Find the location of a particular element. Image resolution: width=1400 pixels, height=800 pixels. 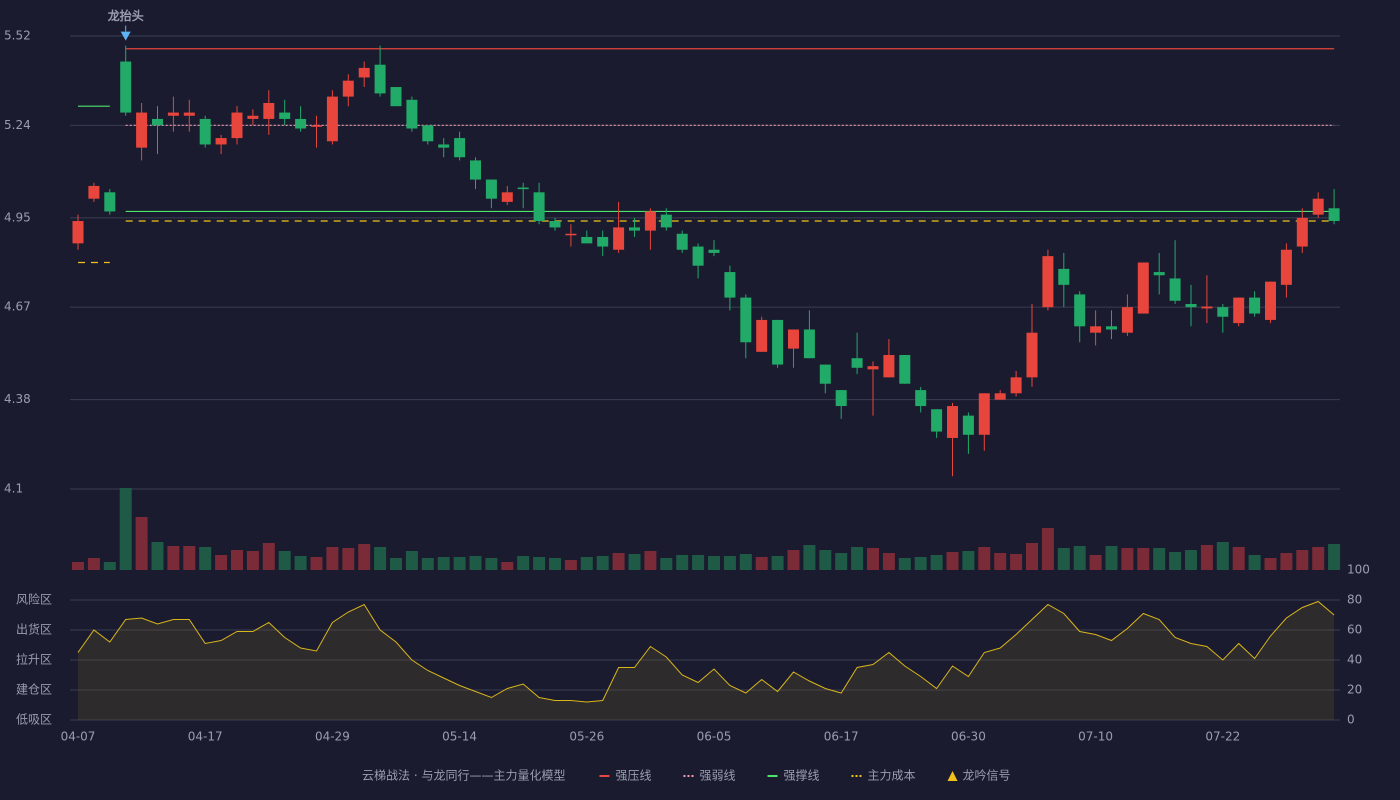

y-tick-label: 5.52 is located at coordinates (17, 36).